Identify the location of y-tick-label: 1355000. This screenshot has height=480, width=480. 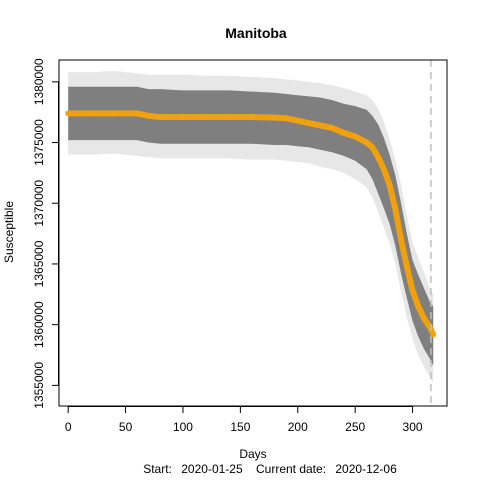
(39, 385).